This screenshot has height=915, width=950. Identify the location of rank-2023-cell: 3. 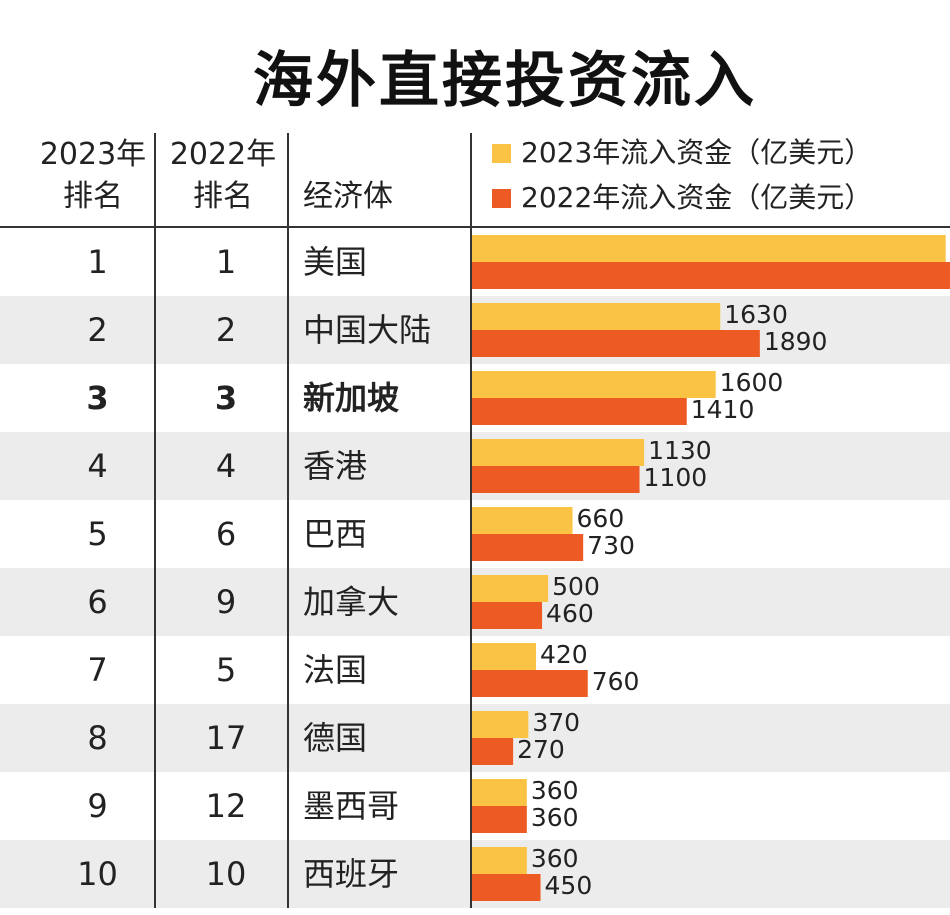
(97, 398).